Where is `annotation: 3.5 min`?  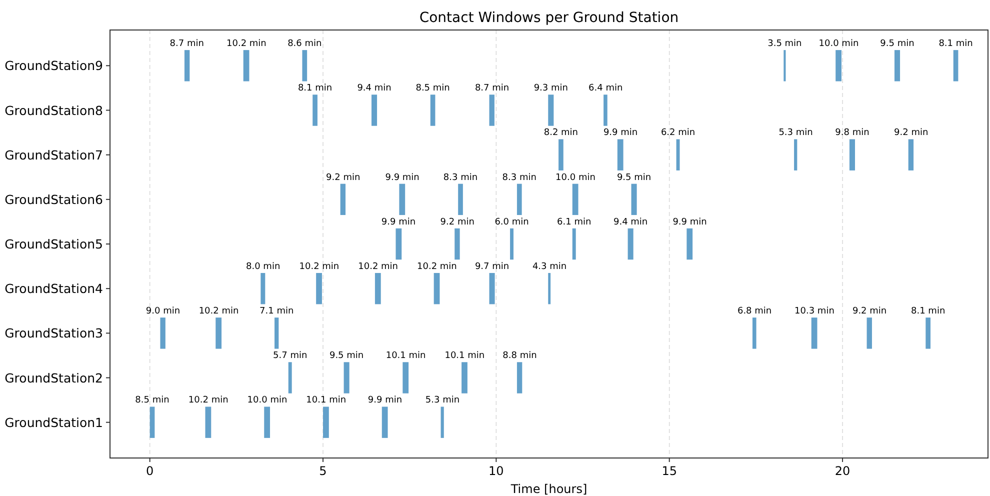 annotation: 3.5 min is located at coordinates (785, 44).